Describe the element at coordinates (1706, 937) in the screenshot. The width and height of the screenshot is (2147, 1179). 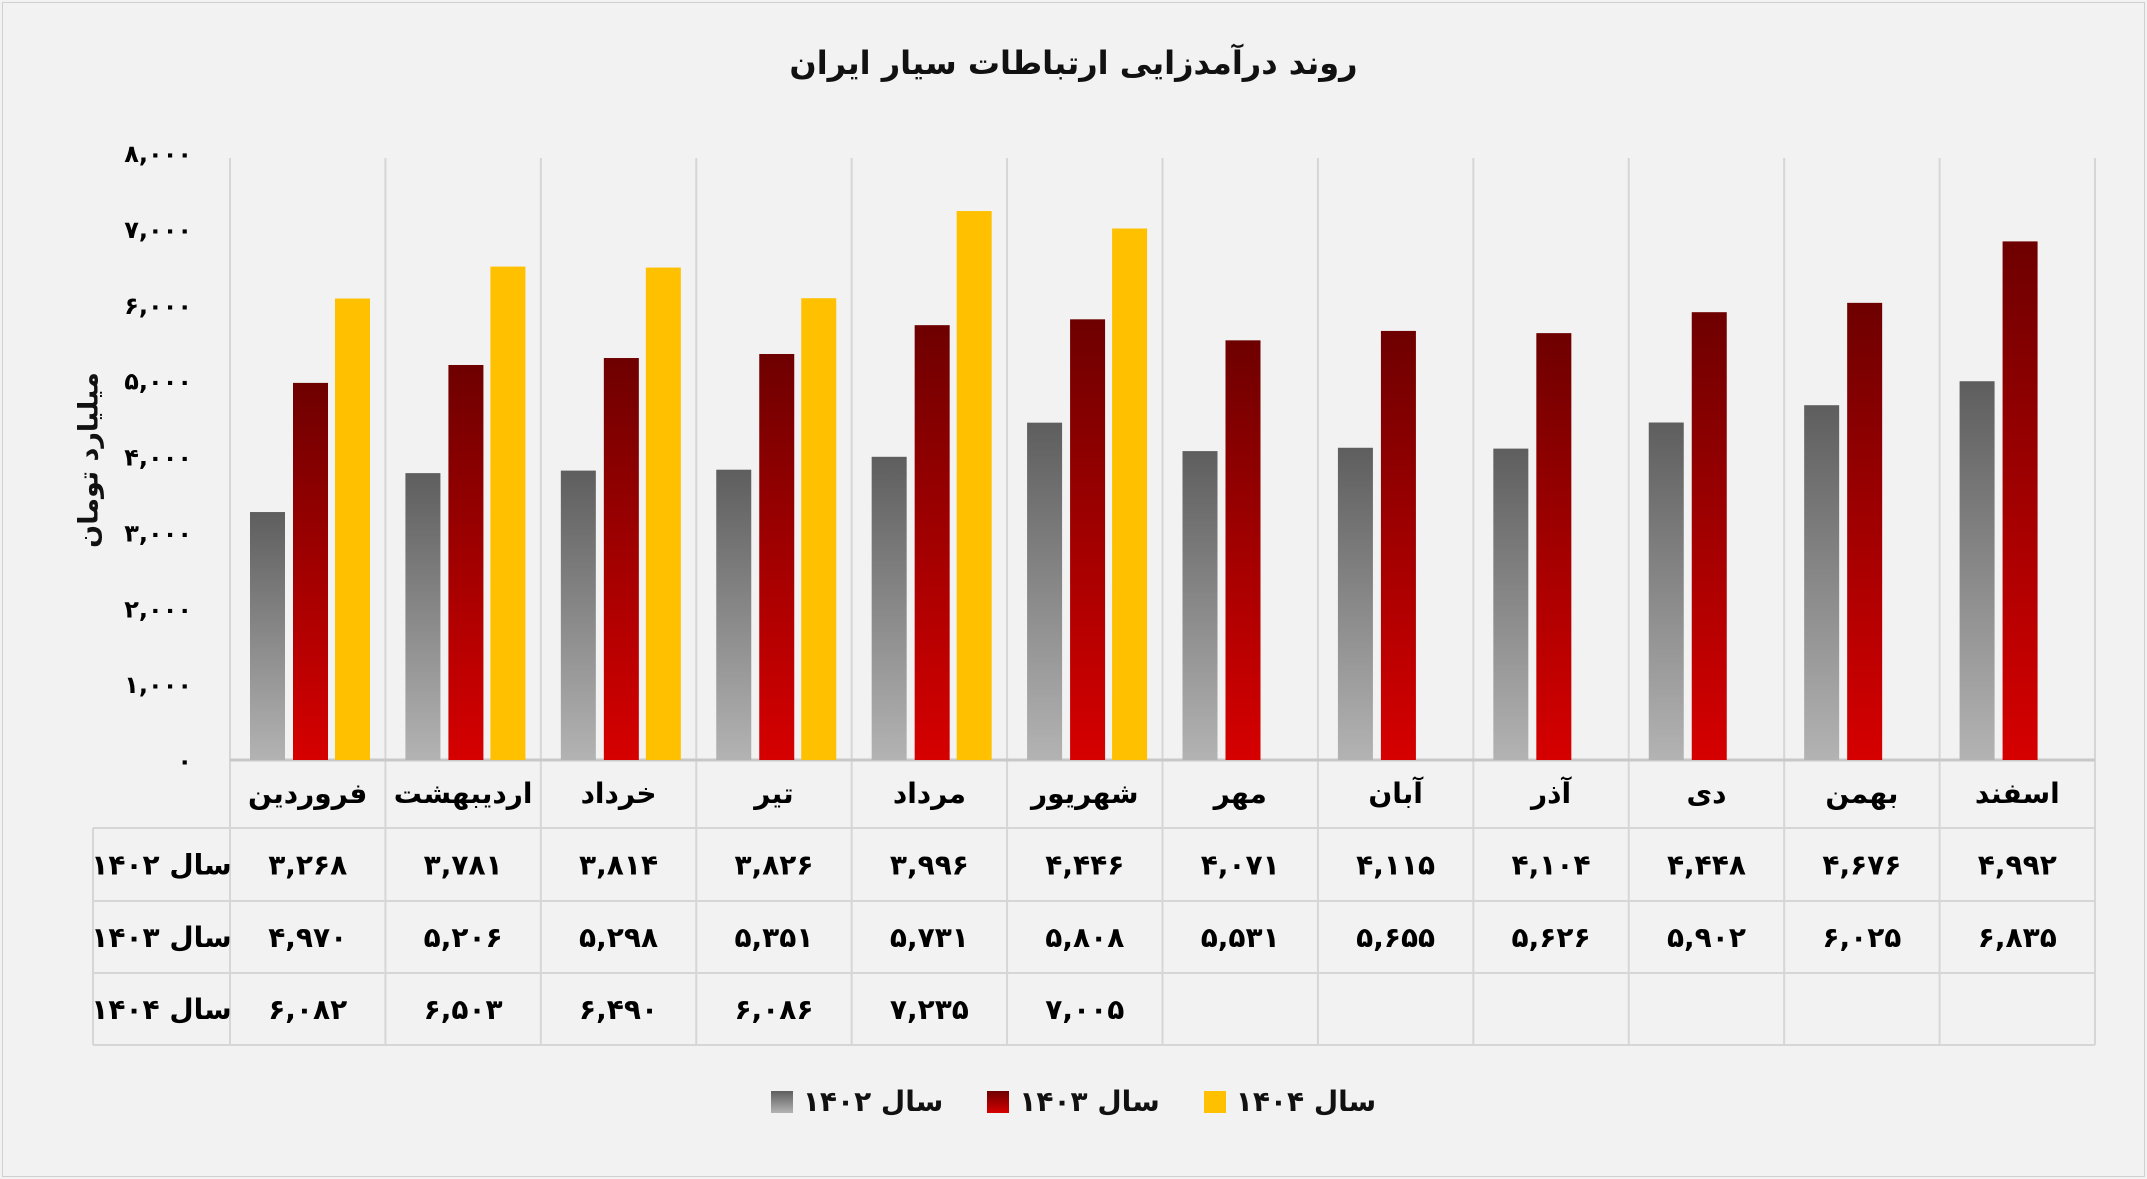
I see `data-label: ۵,۹۰۲` at that location.